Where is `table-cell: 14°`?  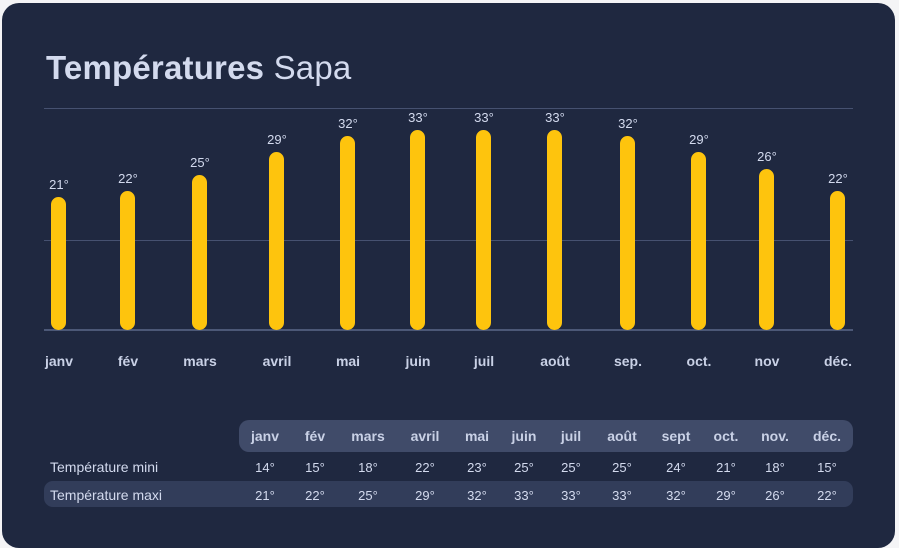
table-cell: 14° is located at coordinates (265, 467).